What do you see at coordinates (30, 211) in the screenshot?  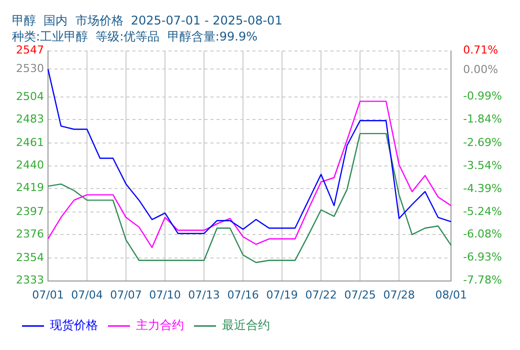 I see `y-tick-label: 2397` at bounding box center [30, 211].